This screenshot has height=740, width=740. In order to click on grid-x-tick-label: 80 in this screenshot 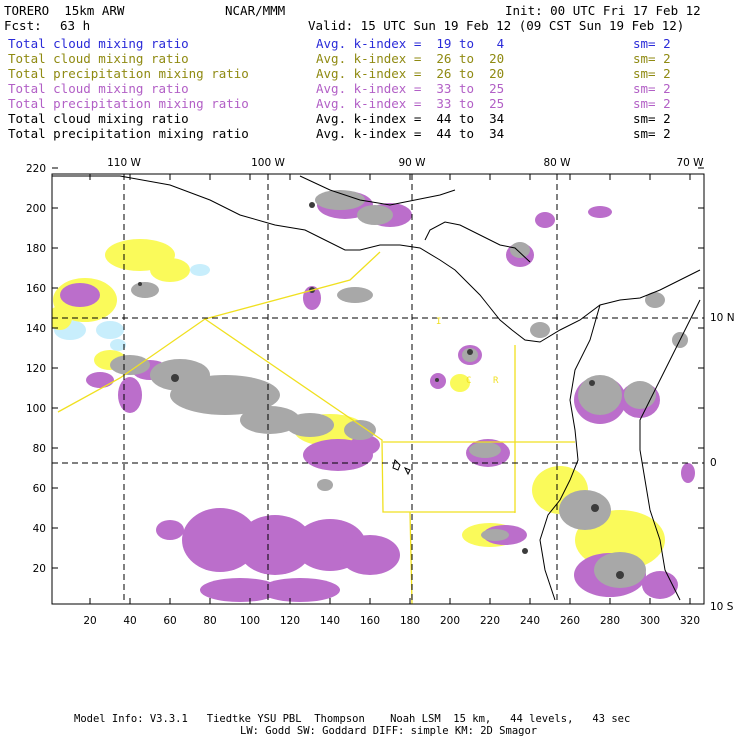, I will do `click(209, 621)`.